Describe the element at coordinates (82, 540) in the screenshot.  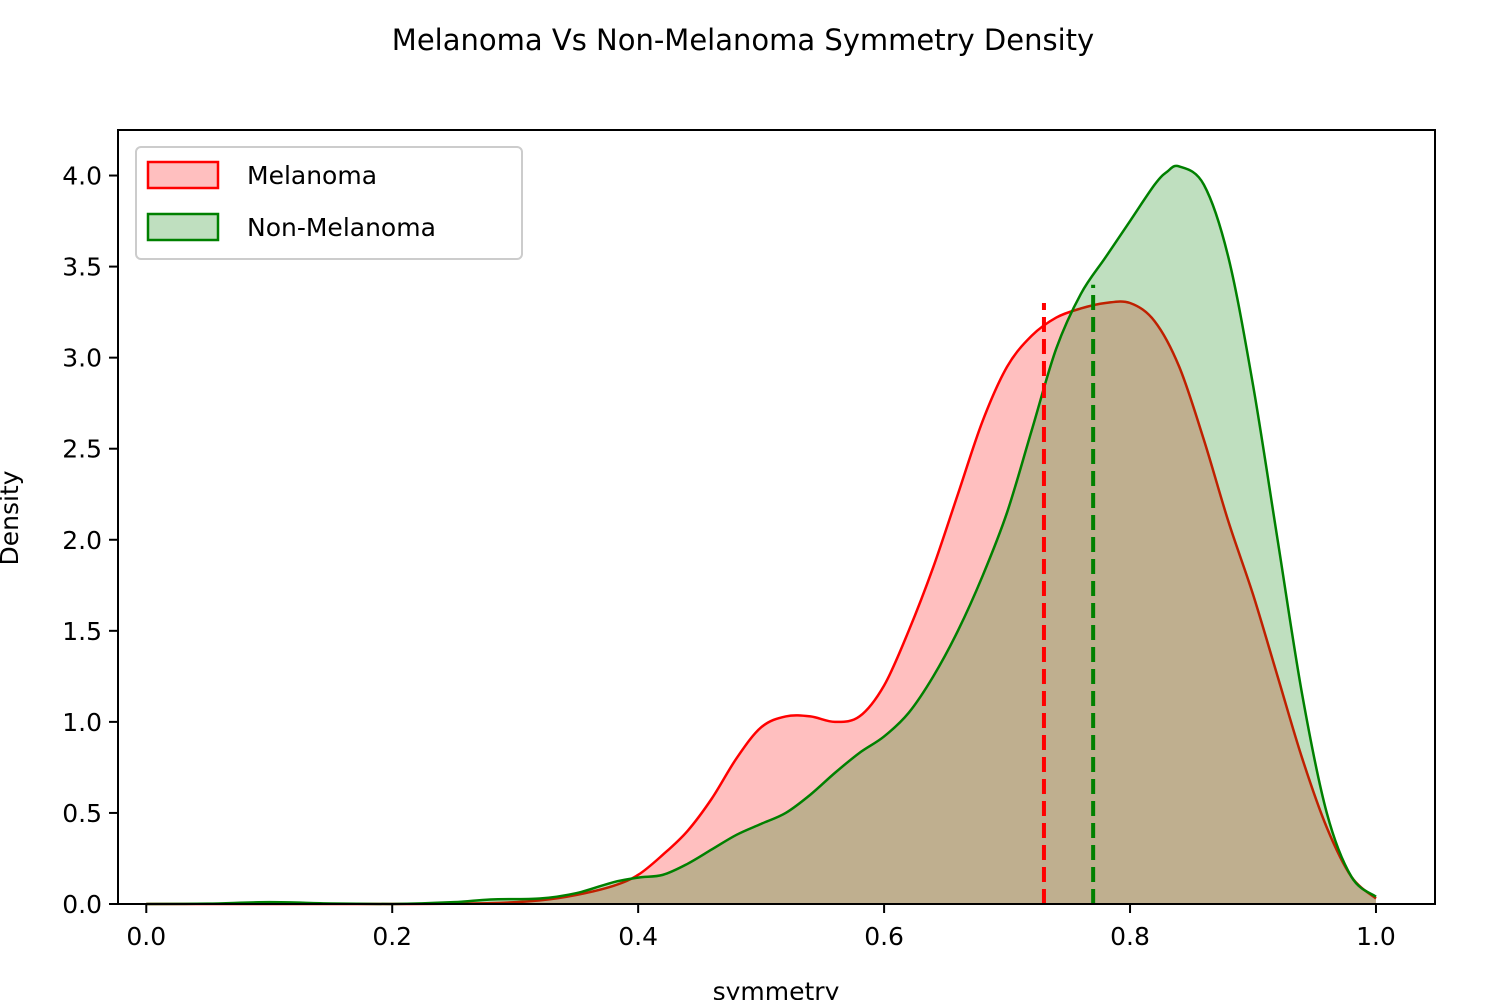
I see `y-tick-label: 2.0` at that location.